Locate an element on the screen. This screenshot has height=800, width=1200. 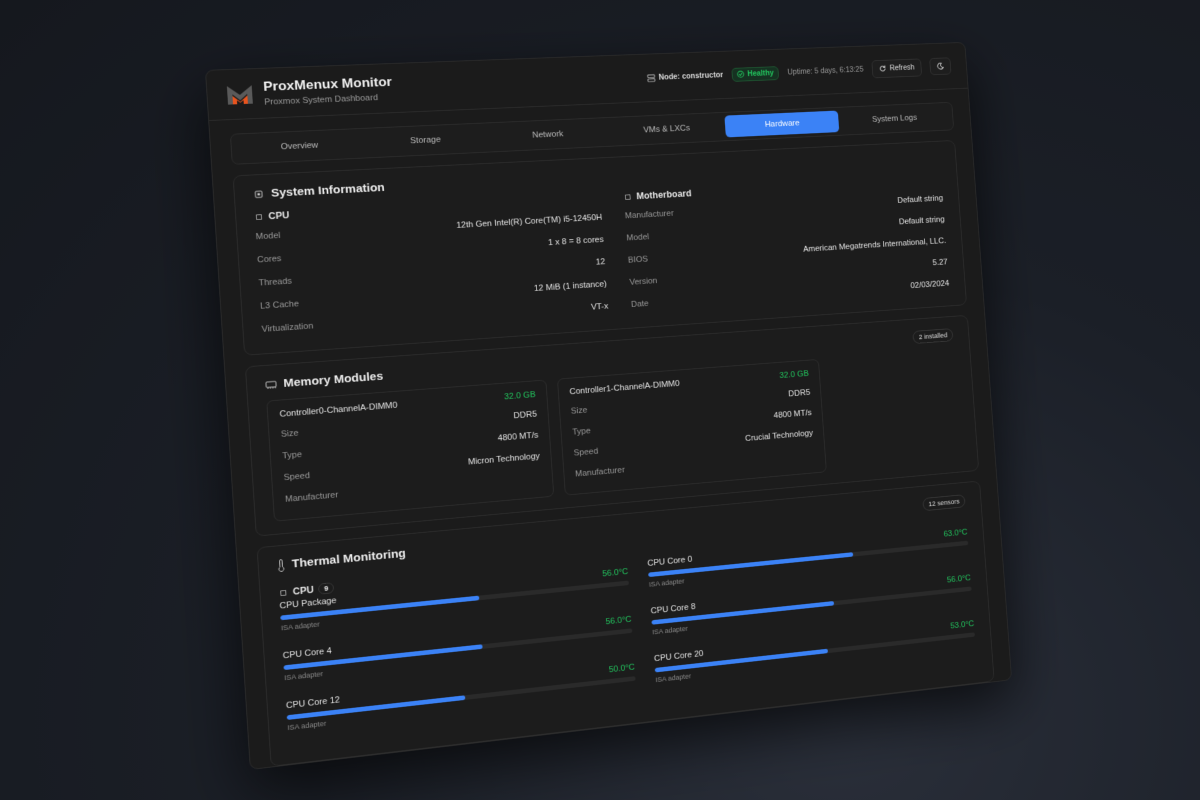
check-circle-icon is located at coordinates (741, 74).